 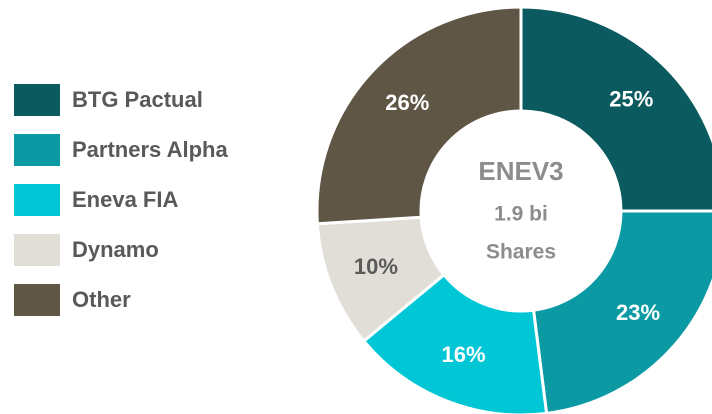 I want to click on center-label: ENEV3, so click(x=520, y=171).